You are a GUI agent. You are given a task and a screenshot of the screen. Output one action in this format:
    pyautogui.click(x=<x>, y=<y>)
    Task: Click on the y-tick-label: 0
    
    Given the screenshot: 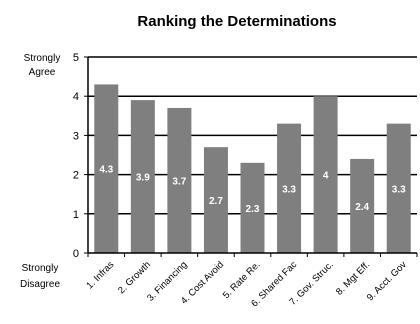 What is the action you would take?
    pyautogui.click(x=76, y=254)
    